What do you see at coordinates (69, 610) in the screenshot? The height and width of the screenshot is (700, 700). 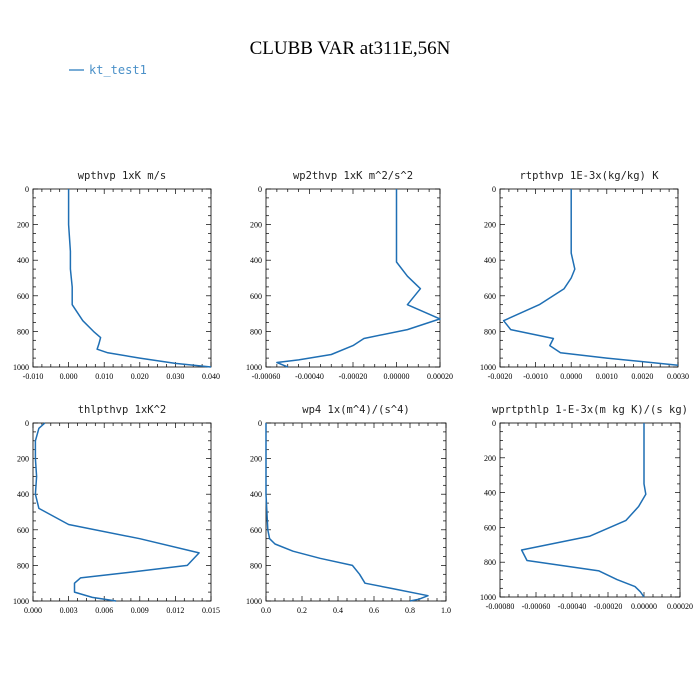 I see `x-tick-label: 0.003` at bounding box center [69, 610].